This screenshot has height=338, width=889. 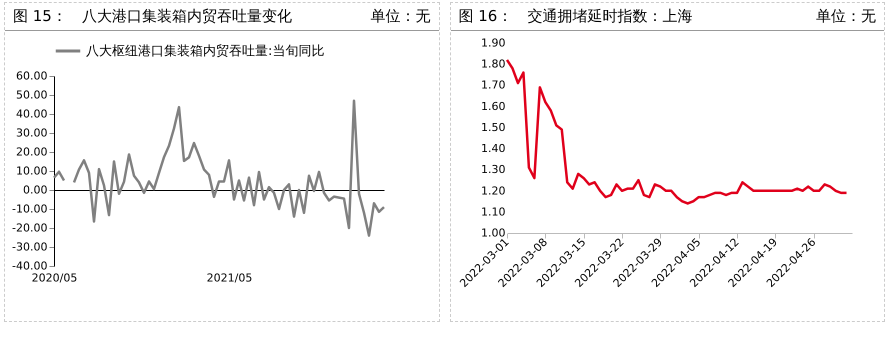 What do you see at coordinates (32, 133) in the screenshot?
I see `y-tick-label: 30.00` at bounding box center [32, 133].